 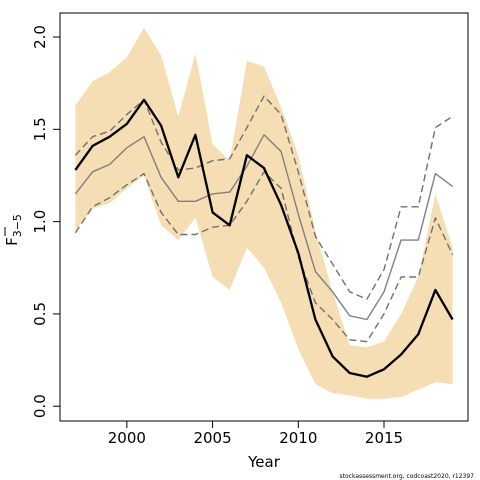 I want to click on x-tick-label: 2000, so click(x=127, y=438).